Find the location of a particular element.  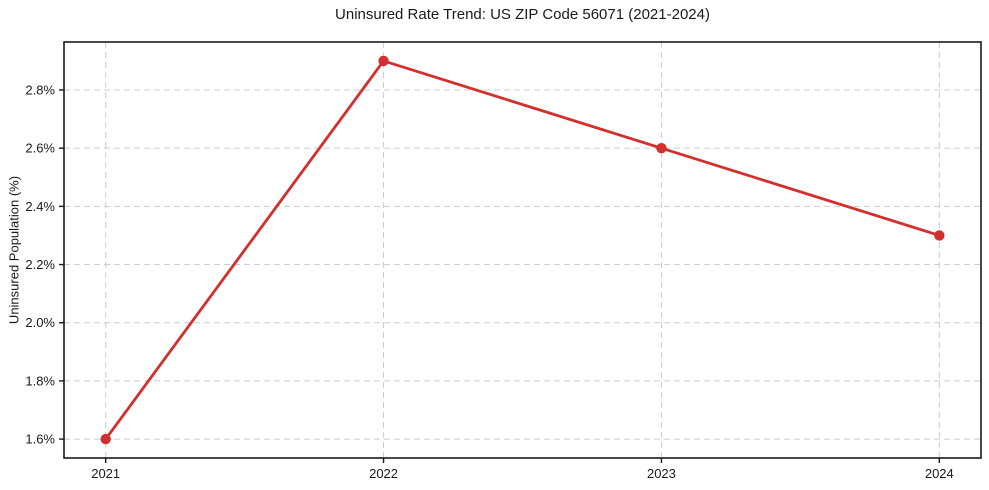

y-axis-label: Uninsured Population (%) is located at coordinates (14, 250).